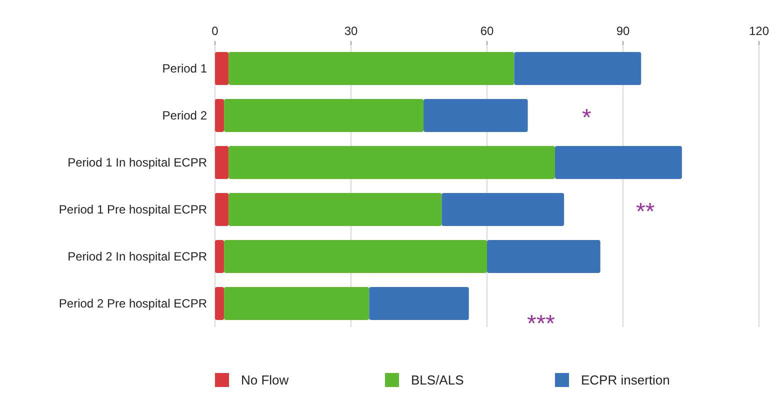  Describe the element at coordinates (185, 115) in the screenshot. I see `y-tick-label: Period 2` at that location.